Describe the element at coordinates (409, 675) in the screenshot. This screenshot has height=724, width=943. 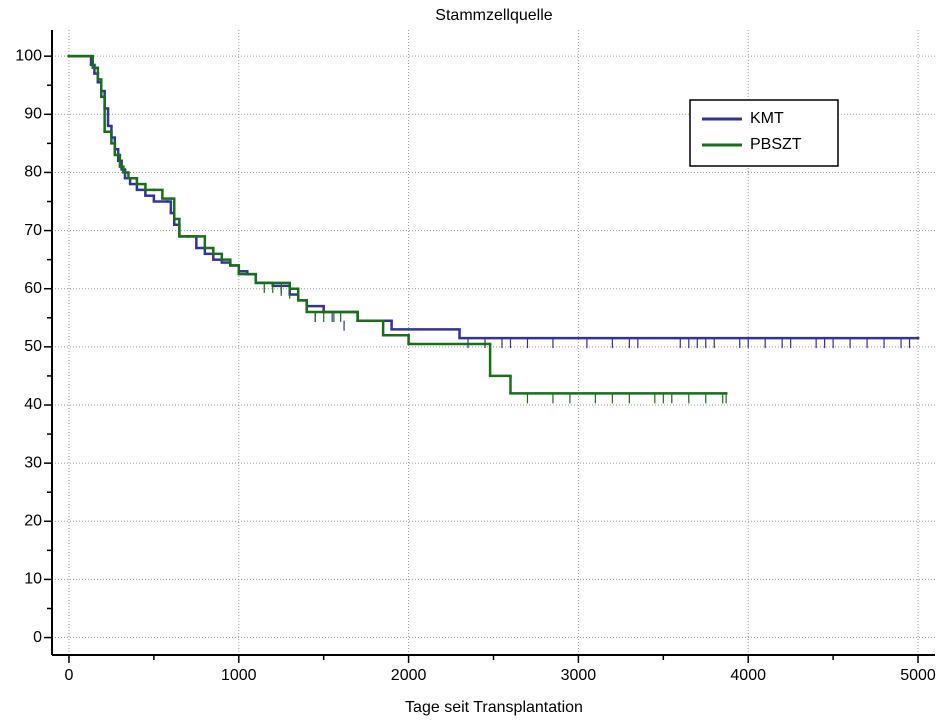
I see `x-tick-label: 2000` at that location.